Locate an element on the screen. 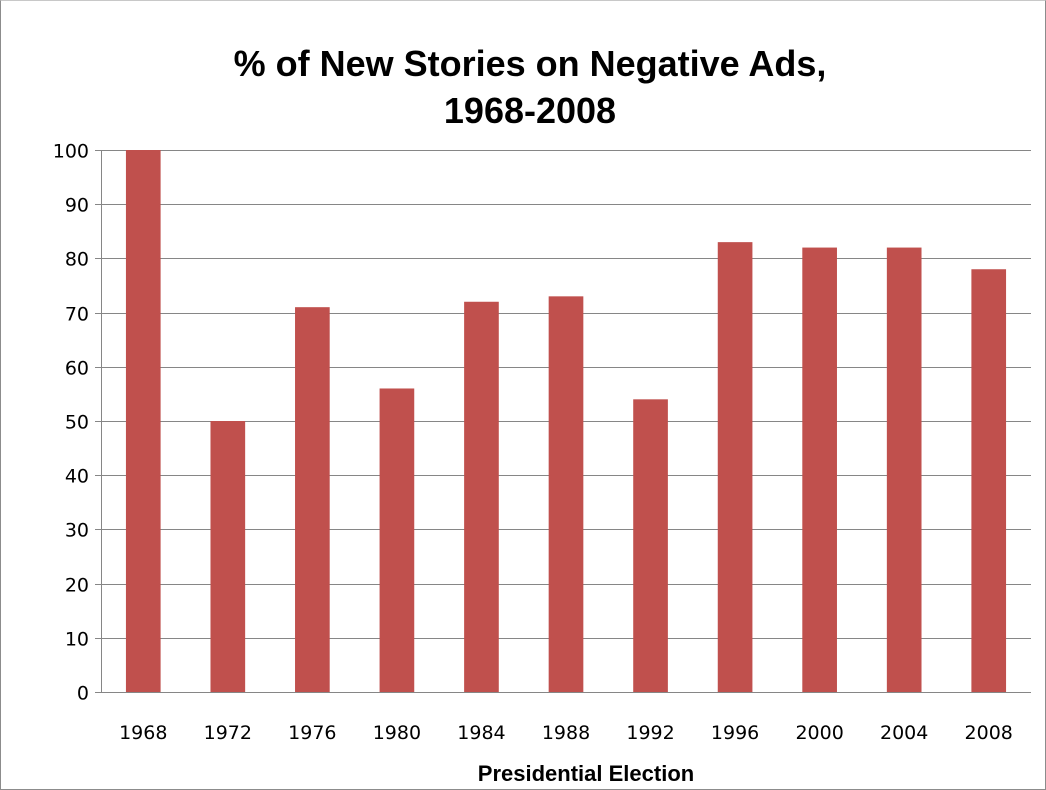  y-tick-labels: 0 10 20 30 40 50 60 70 80 90 100 is located at coordinates (71, 423).